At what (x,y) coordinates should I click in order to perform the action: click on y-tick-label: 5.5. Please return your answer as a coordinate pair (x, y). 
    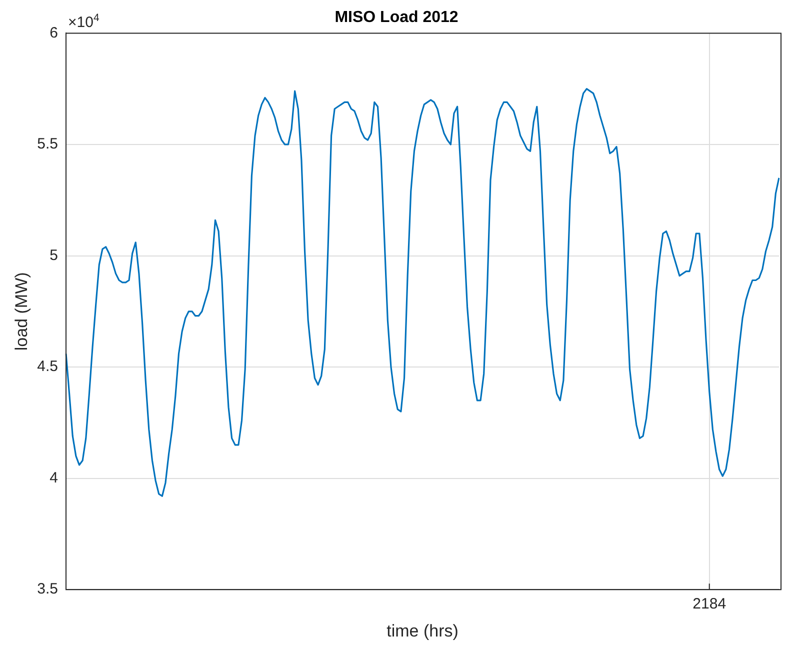
    Looking at the image, I should click on (47, 144).